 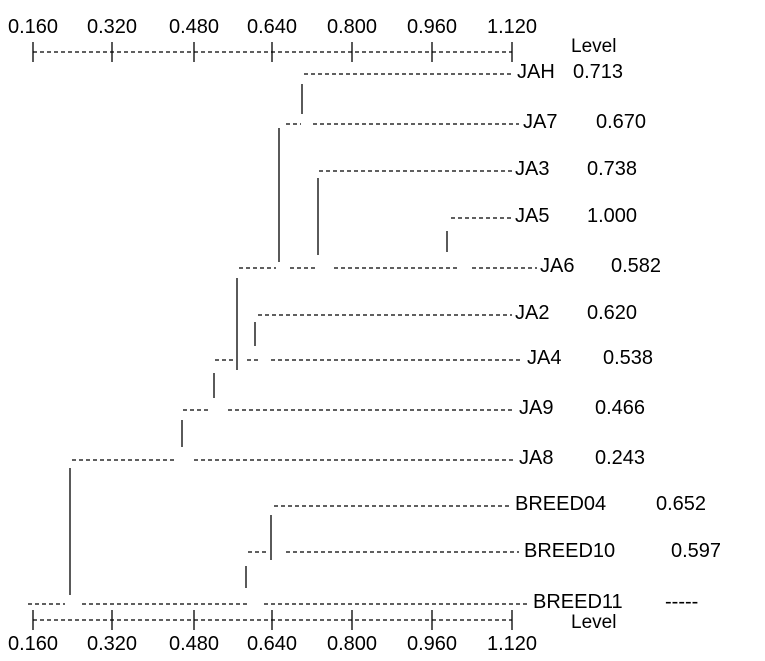 What do you see at coordinates (578, 602) in the screenshot?
I see `leaf-label: BREED11` at bounding box center [578, 602].